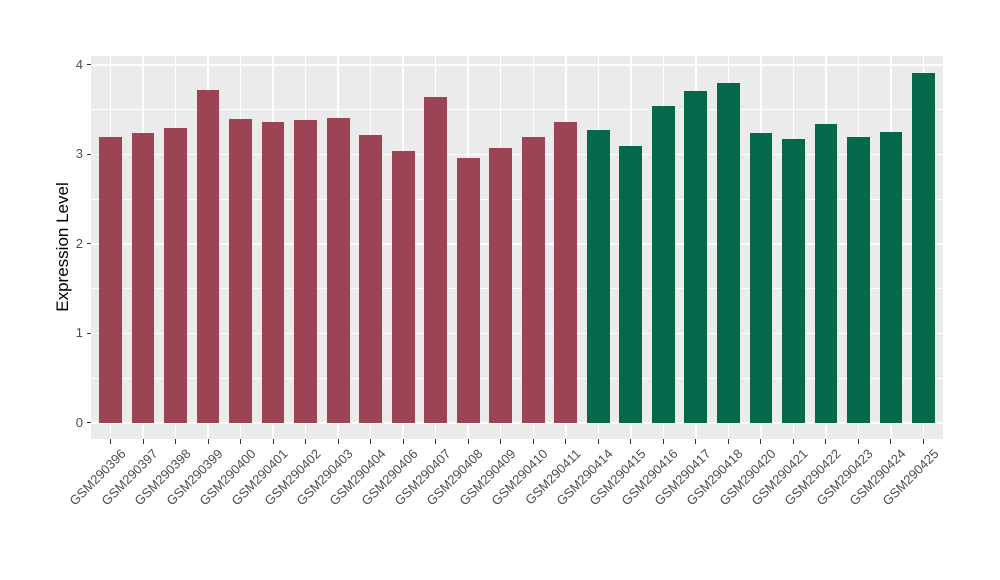 This screenshot has width=1000, height=580. I want to click on y-axis-title: Expression Level, so click(62, 247).